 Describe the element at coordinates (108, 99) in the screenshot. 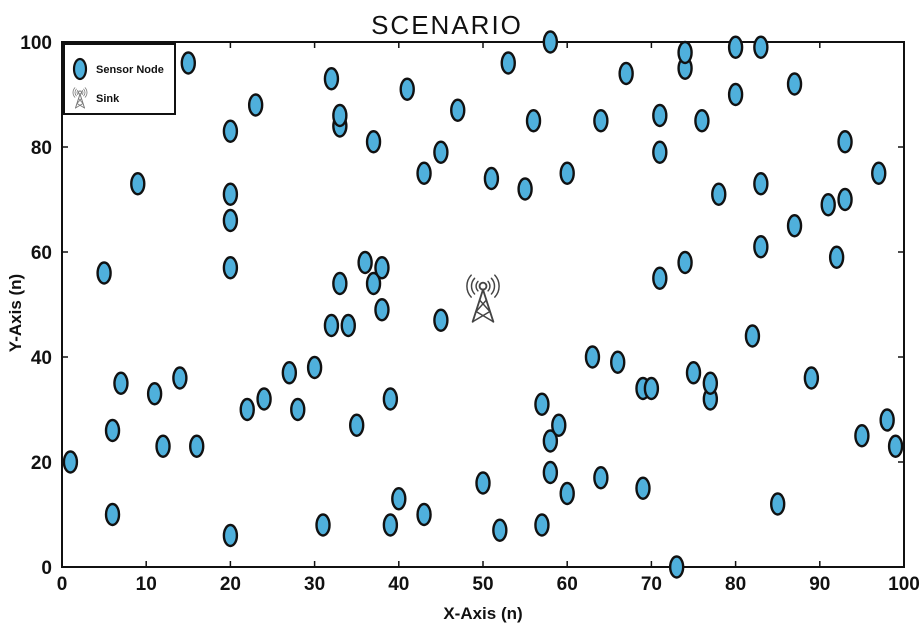

I see `legend-sink-label: Sink` at that location.